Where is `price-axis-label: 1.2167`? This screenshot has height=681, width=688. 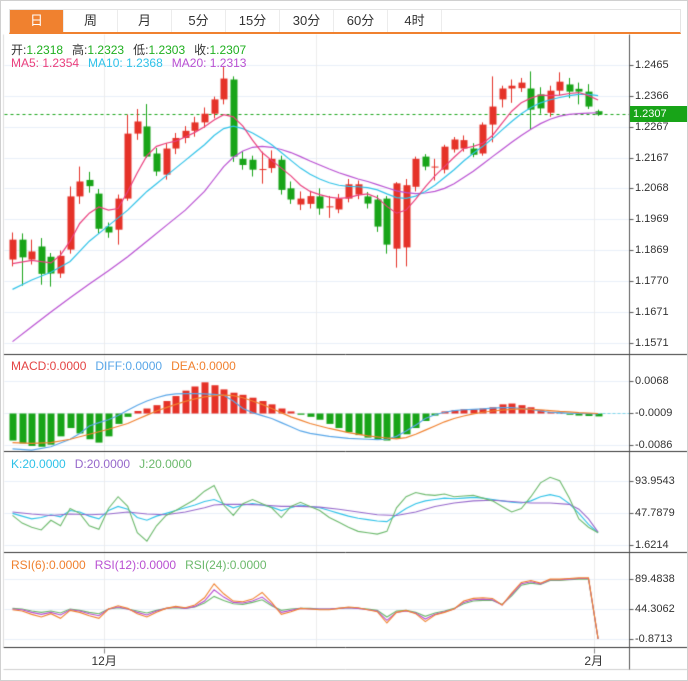
price-axis-label: 1.2167 is located at coordinates (652, 157).